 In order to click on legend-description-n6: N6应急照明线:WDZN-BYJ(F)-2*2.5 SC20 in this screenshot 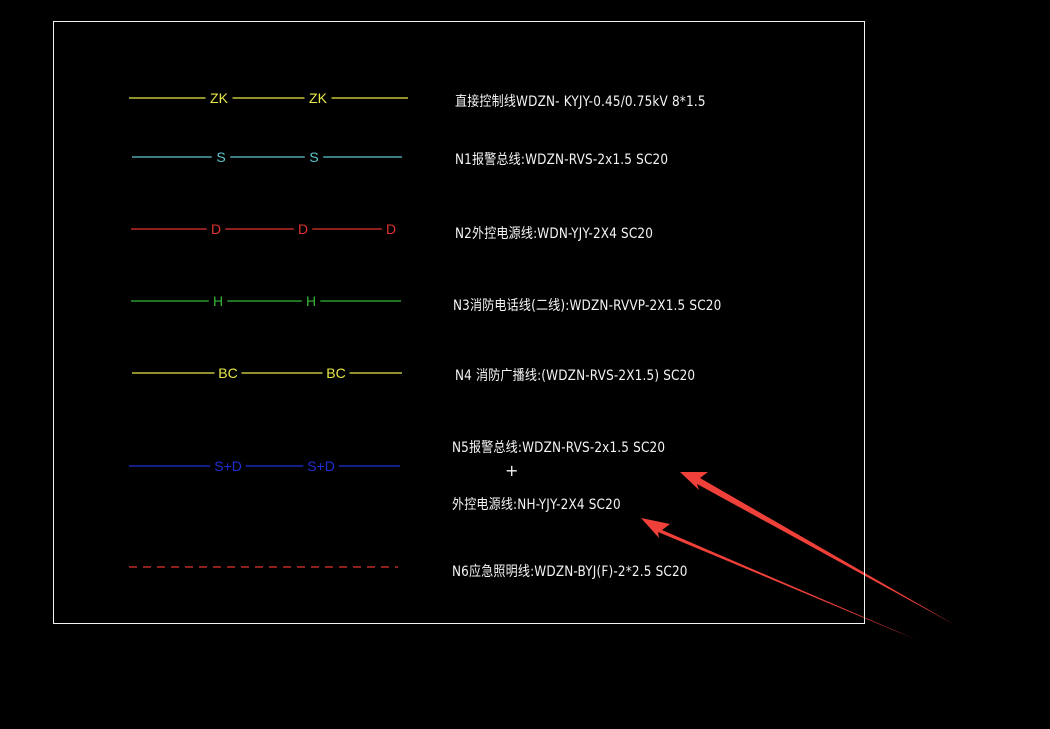, I will do `click(570, 572)`.